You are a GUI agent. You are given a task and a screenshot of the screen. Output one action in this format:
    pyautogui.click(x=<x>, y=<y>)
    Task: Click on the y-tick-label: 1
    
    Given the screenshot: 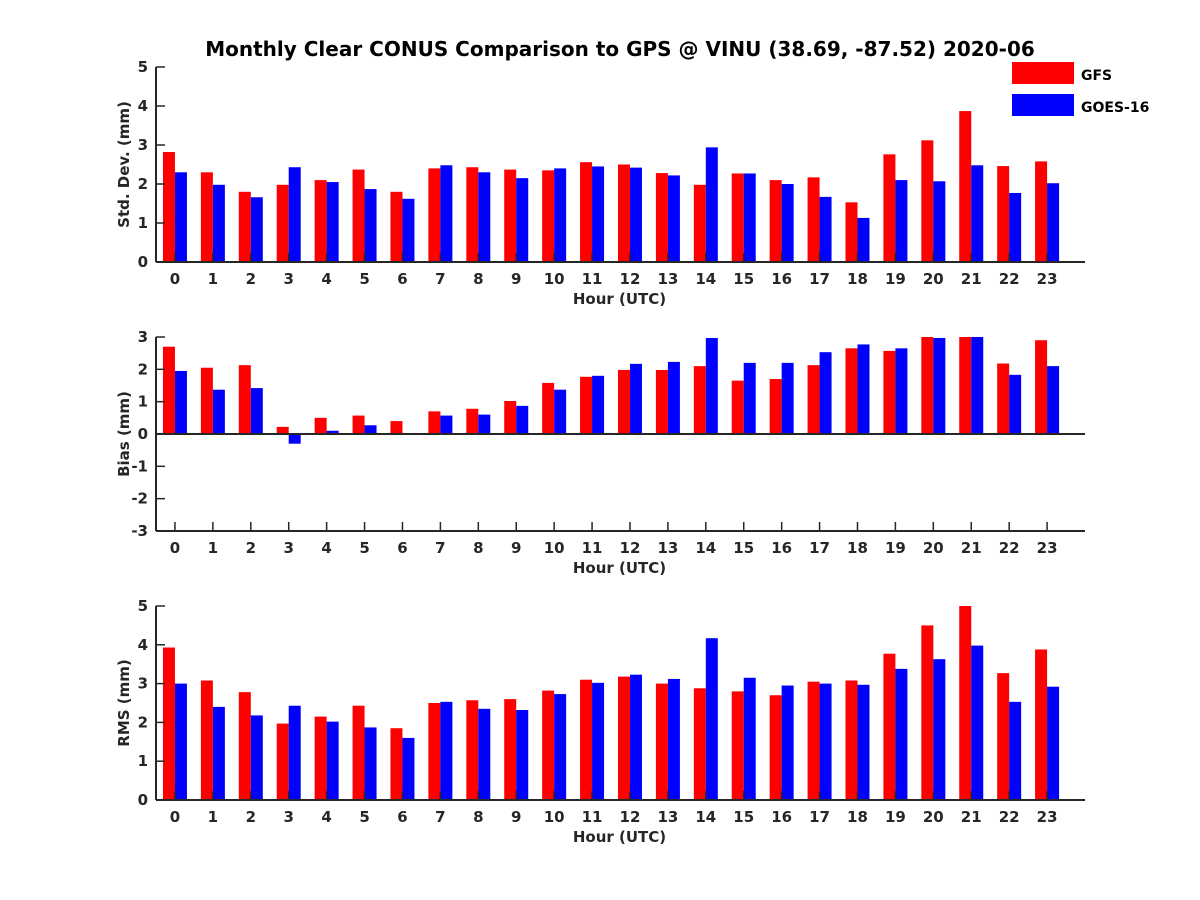 What is the action you would take?
    pyautogui.click(x=143, y=761)
    